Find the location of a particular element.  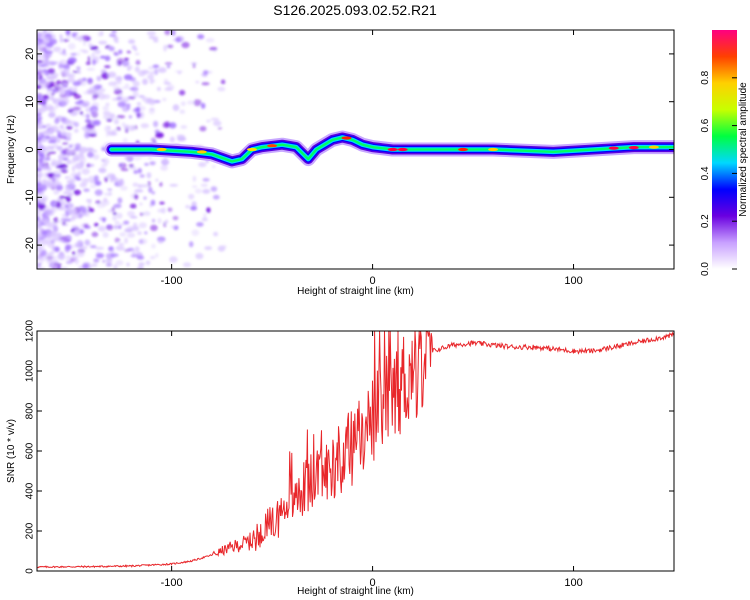

y-tick-label: 600 is located at coordinates (30, 450).